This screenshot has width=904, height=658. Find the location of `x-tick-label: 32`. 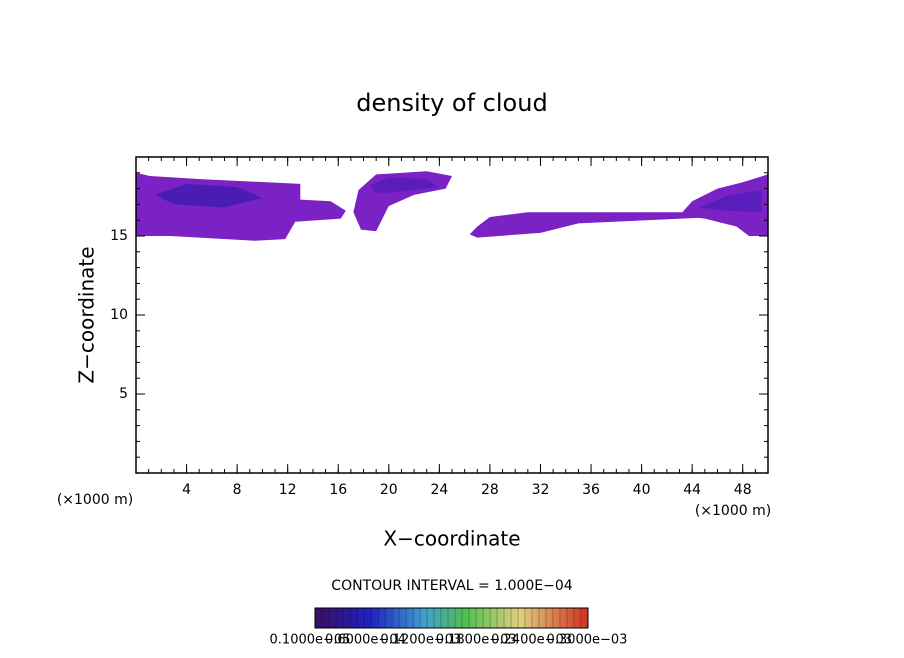

x-tick-label: 32 is located at coordinates (541, 490).